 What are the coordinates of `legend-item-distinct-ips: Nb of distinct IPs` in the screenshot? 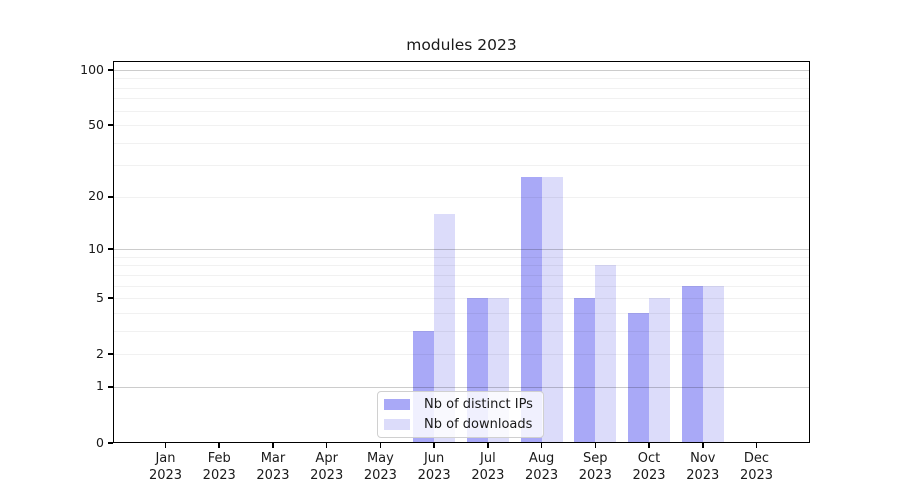 It's located at (460, 404).